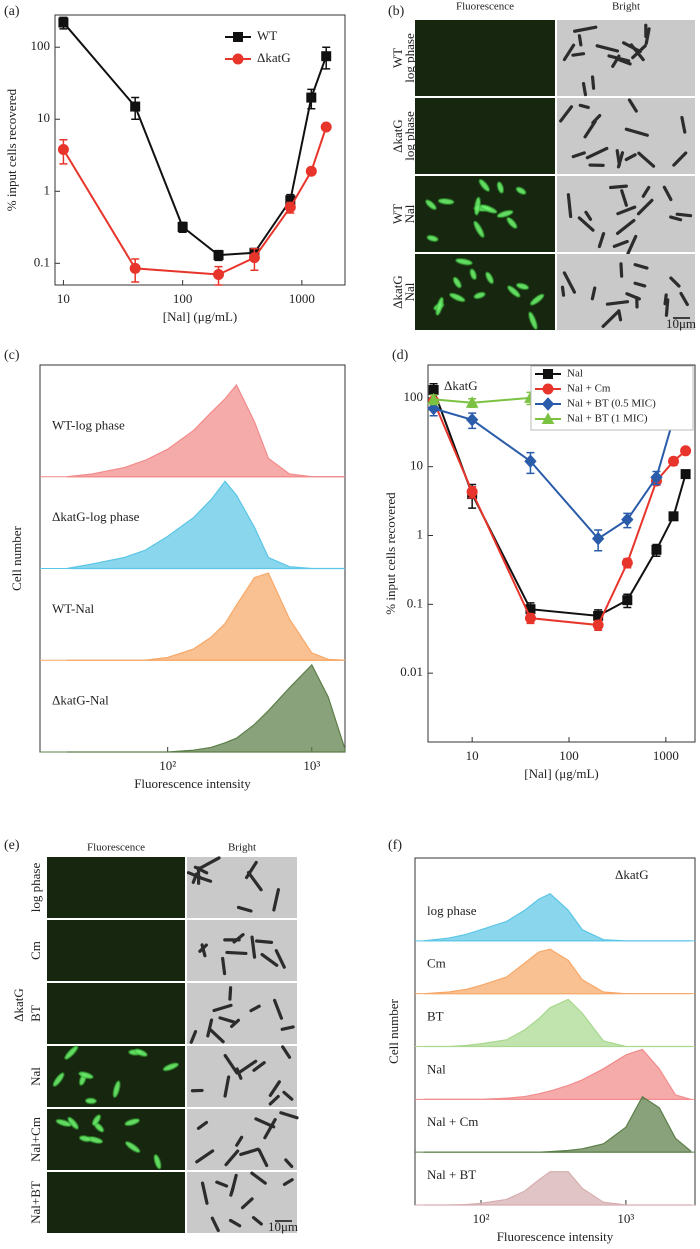 The height and width of the screenshot is (1249, 700). What do you see at coordinates (80, 700) in the screenshot?
I see `series-label: ΔkatG-Nal` at bounding box center [80, 700].